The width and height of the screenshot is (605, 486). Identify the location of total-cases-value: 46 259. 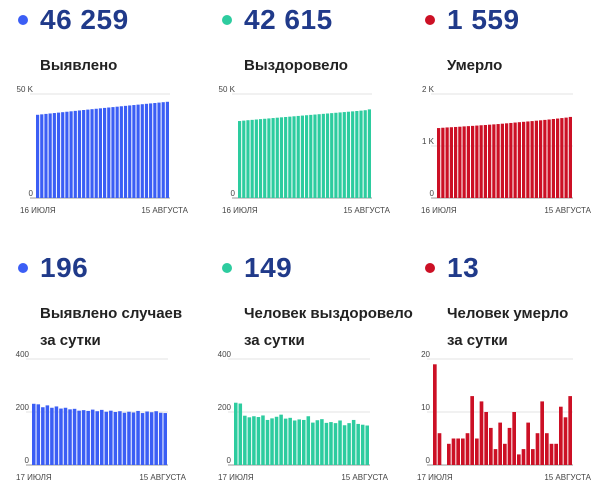
(84, 19).